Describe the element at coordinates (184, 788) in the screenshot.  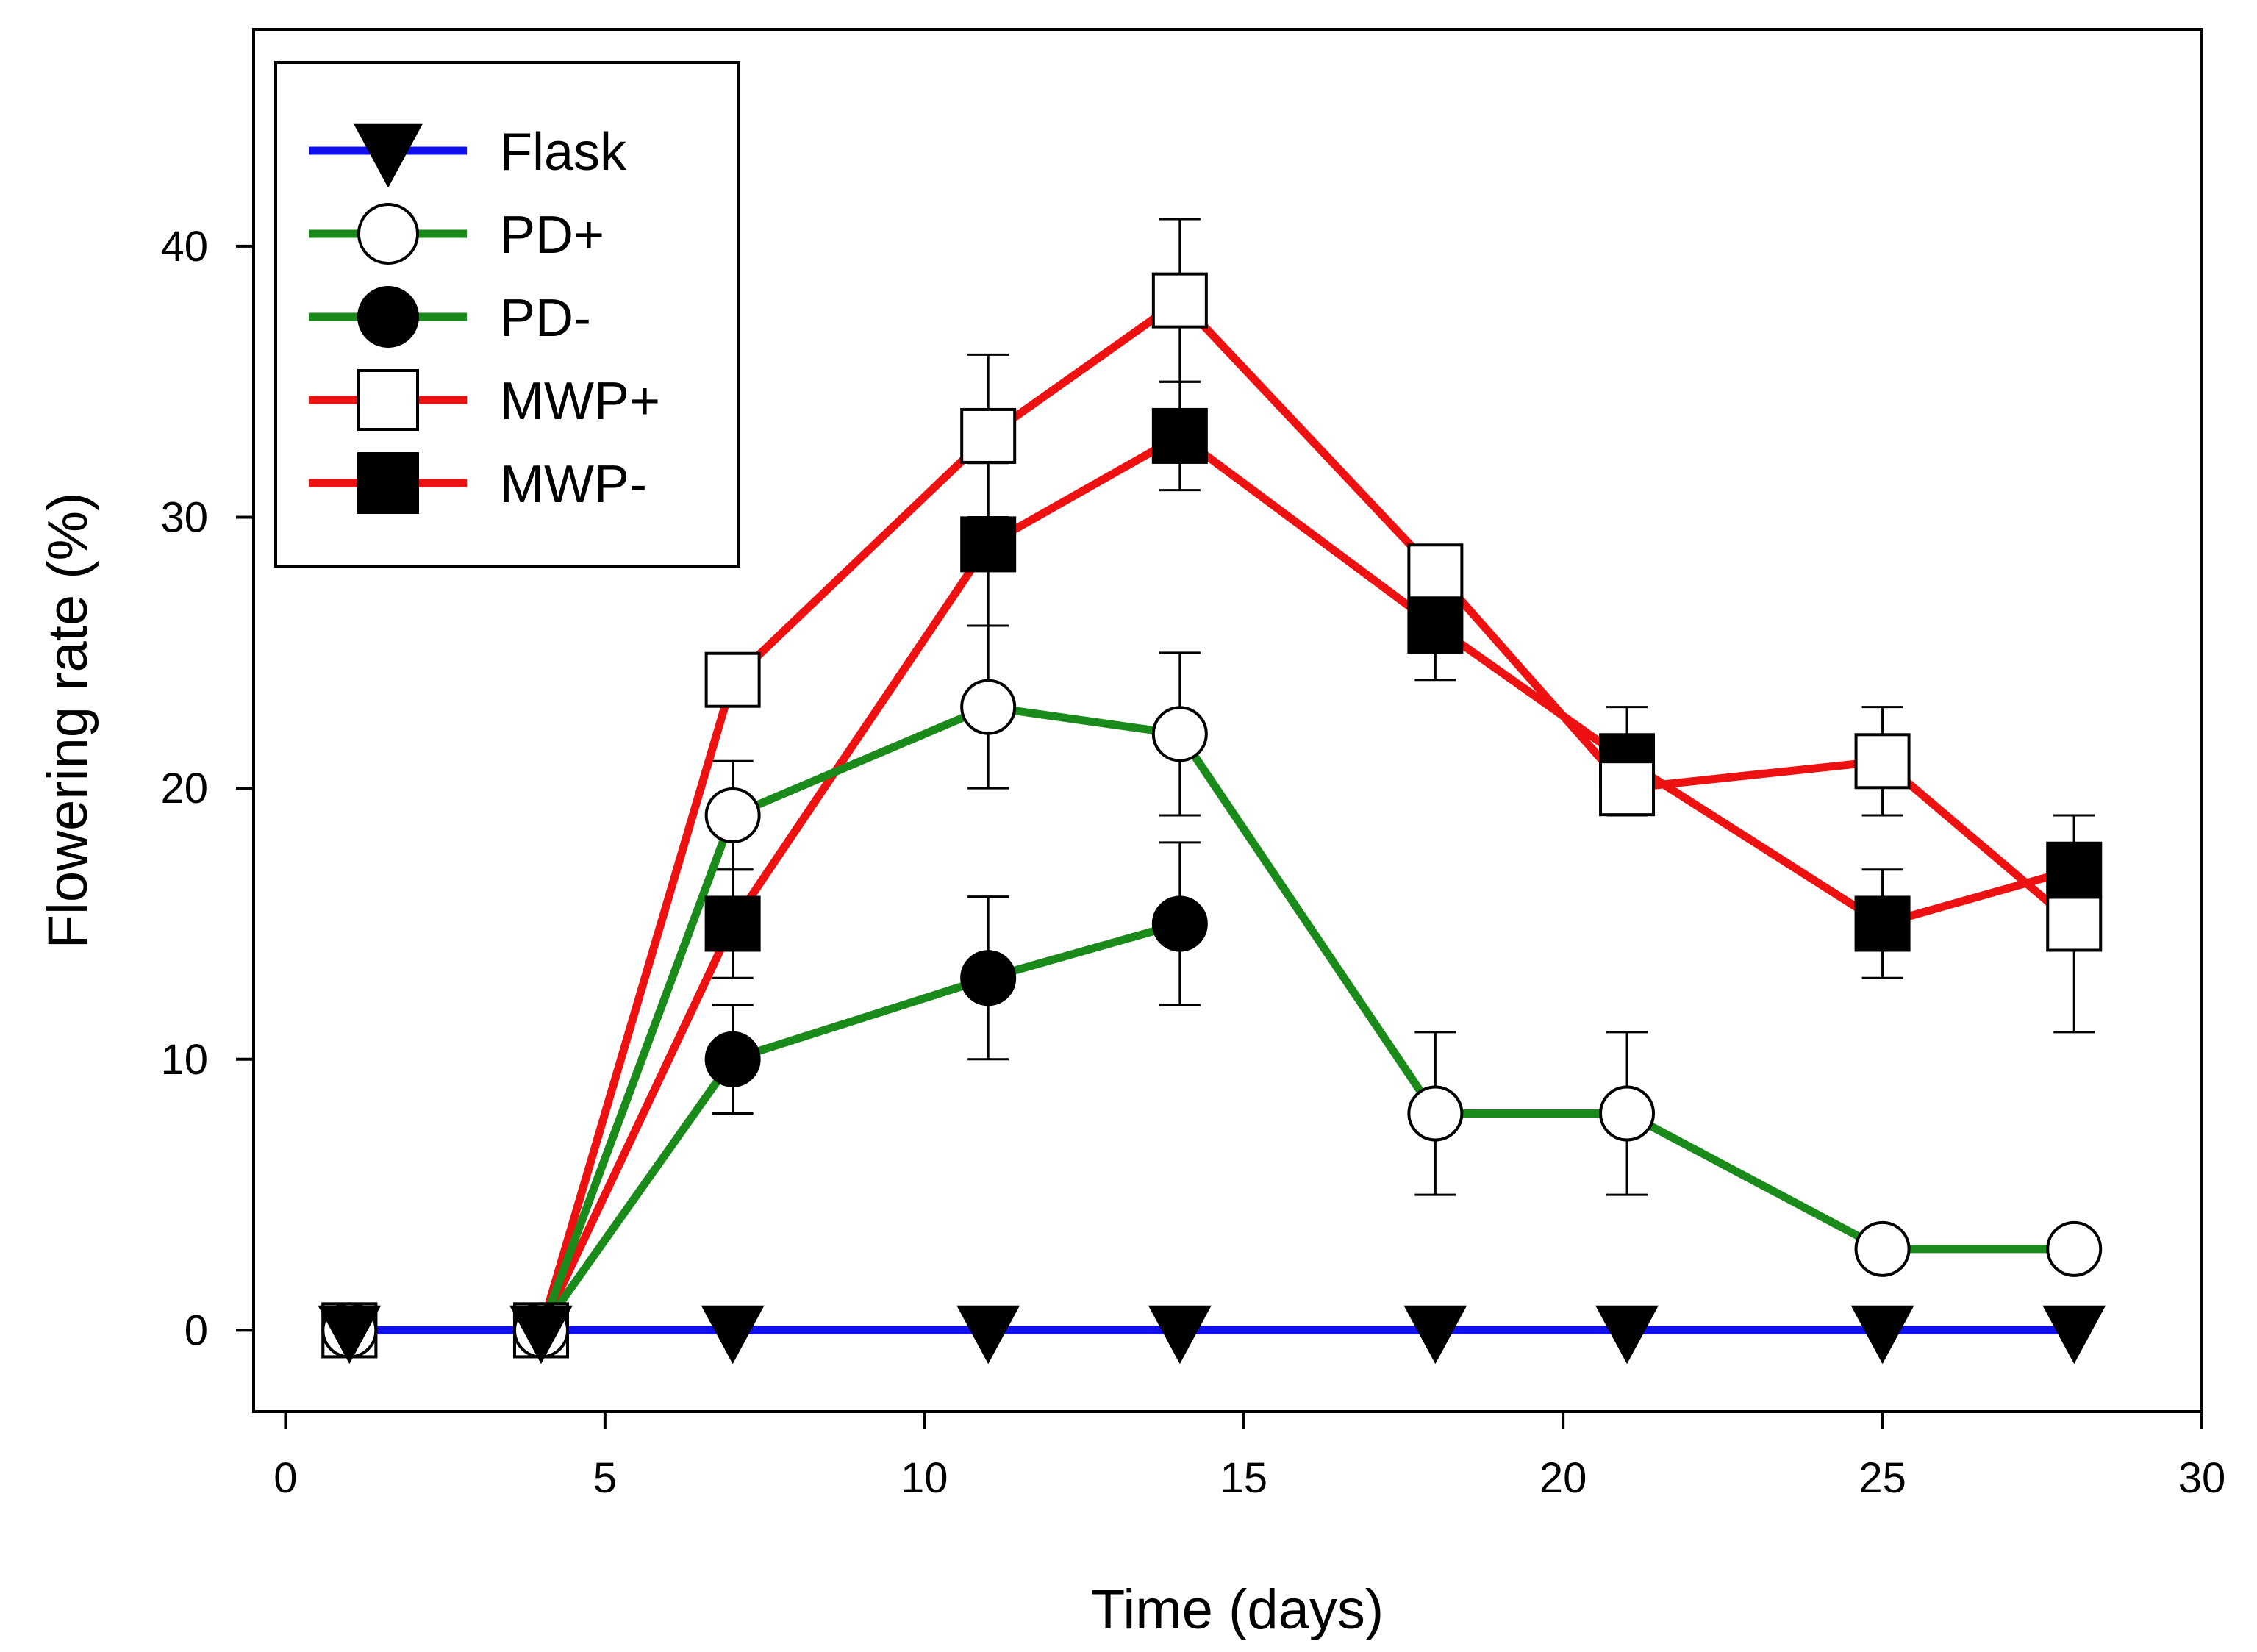
I see `y-tick-label: 20` at that location.